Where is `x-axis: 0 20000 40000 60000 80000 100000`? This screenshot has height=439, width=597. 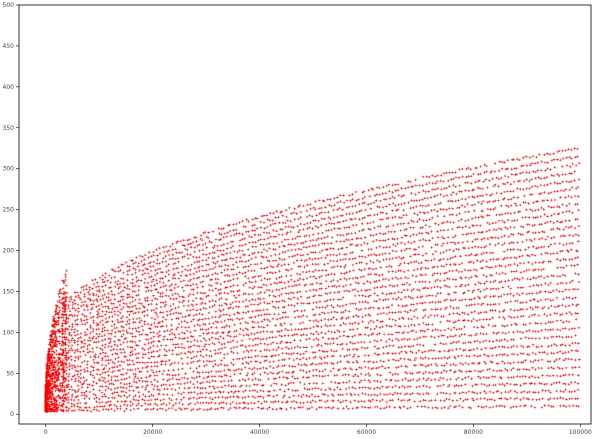
x-axis: 0 20000 40000 60000 80000 100000 is located at coordinates (318, 430).